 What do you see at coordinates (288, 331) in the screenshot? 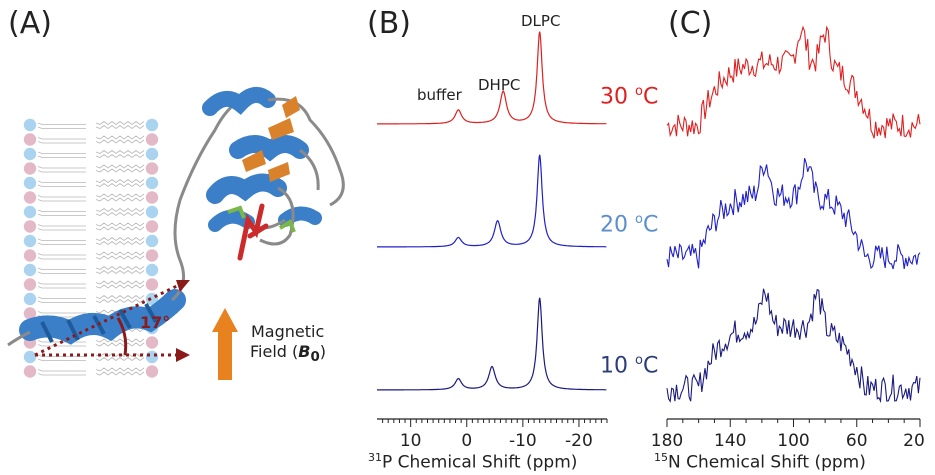
I see `magnetic-field-label-line1: Magnetic` at bounding box center [288, 331].